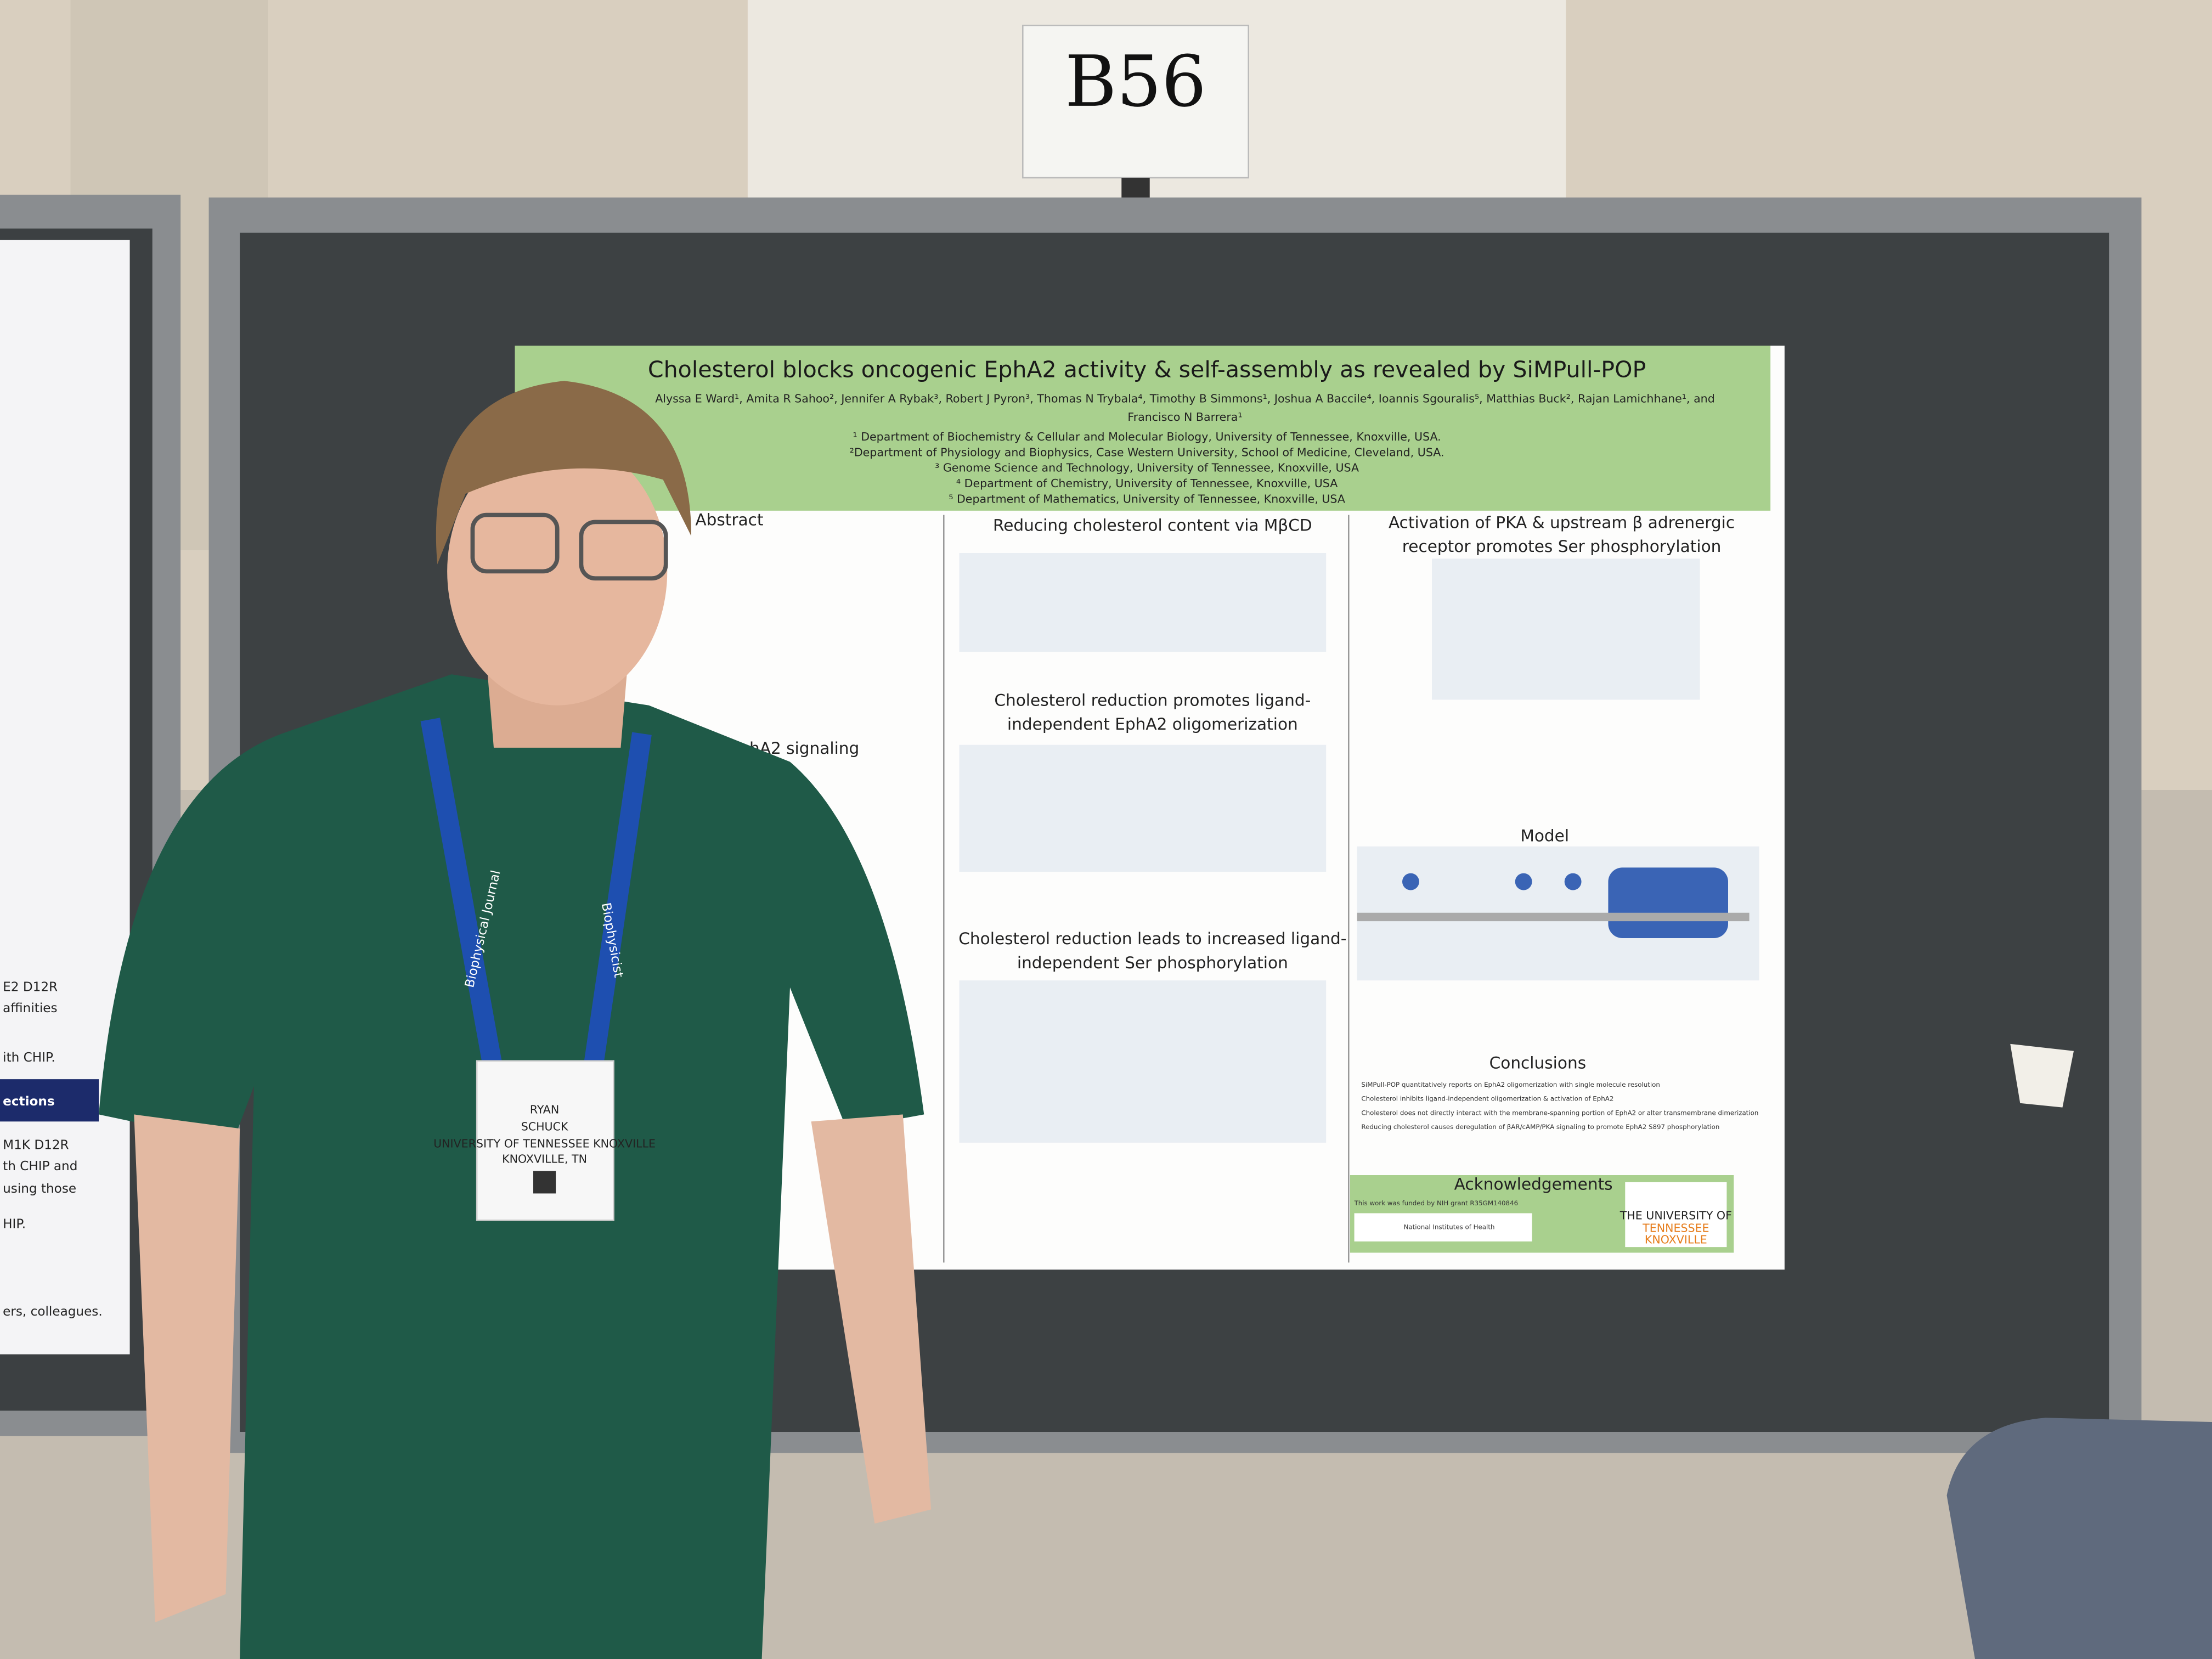 This screenshot has width=2212, height=1659. I want to click on authors: Francisco N Barrera¹, so click(1184, 417).